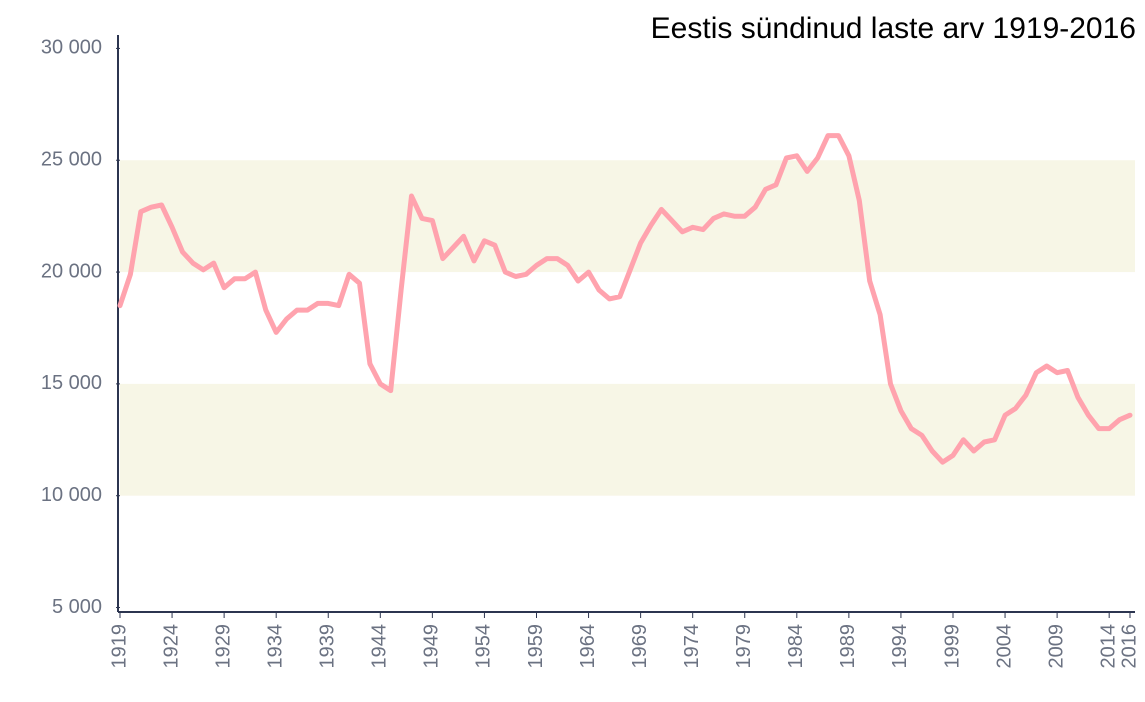  What do you see at coordinates (796, 646) in the screenshot?
I see `x-tick-label: 1984` at bounding box center [796, 646].